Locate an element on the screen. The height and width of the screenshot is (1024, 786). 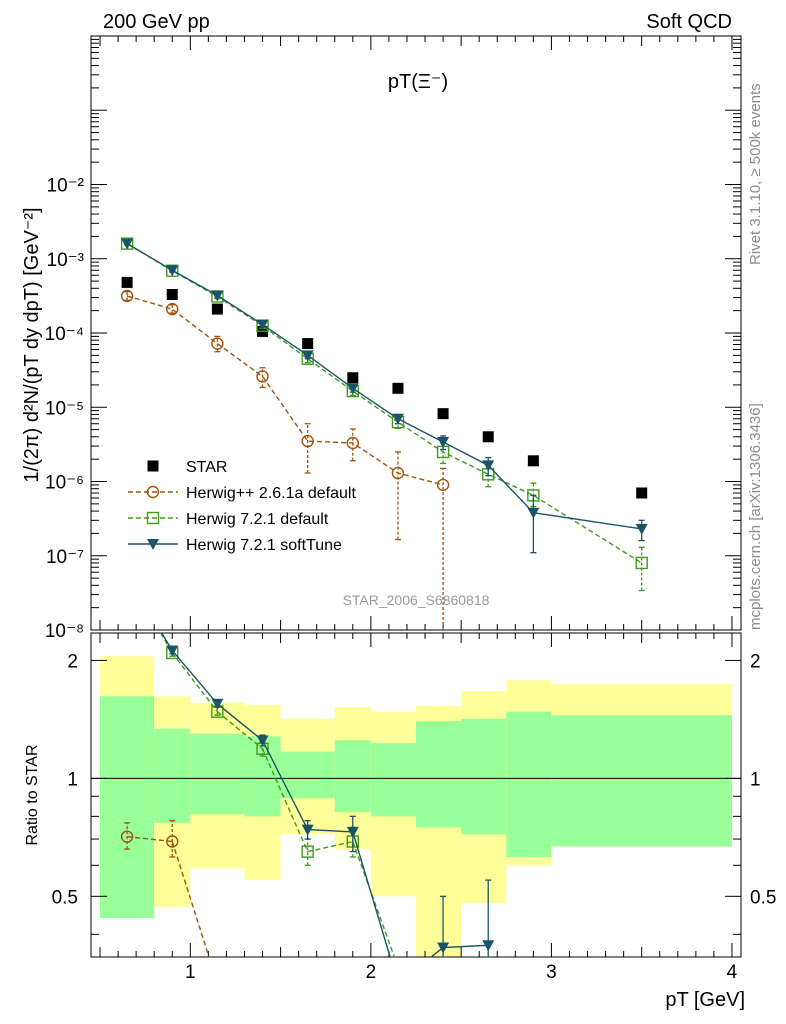
y-axis-label: 1/(2π) d²N/(pT dy dpT) [GeV⁻²] is located at coordinates (32, 344).